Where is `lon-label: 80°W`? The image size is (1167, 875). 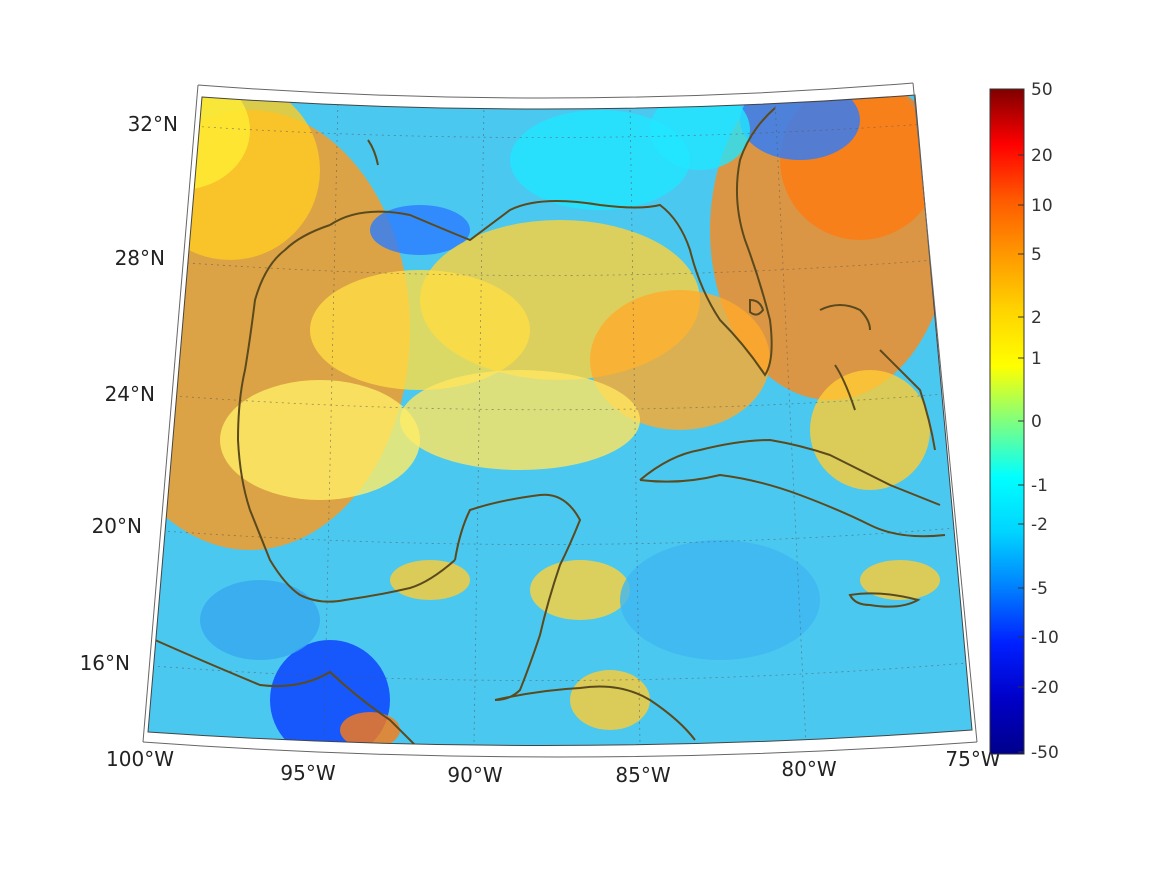
lon-label: 80°W is located at coordinates (808, 769).